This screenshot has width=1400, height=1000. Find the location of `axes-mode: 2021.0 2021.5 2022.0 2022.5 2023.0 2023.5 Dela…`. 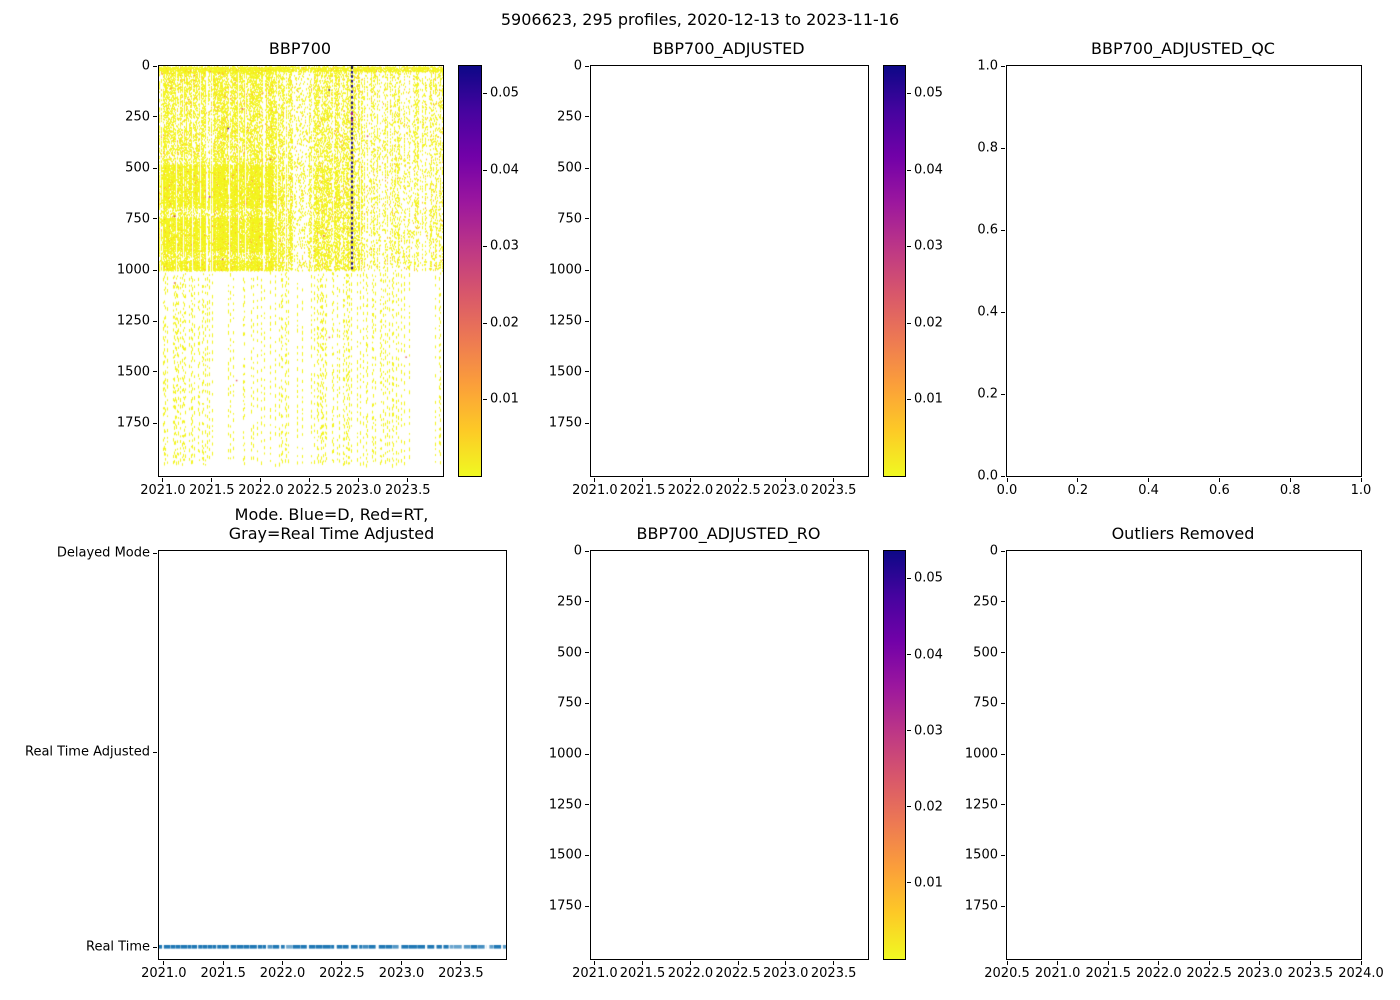

axes-mode: 2021.0 2021.5 2022.0 2022.5 2023.0 2023.5 Dela… is located at coordinates (266, 763).